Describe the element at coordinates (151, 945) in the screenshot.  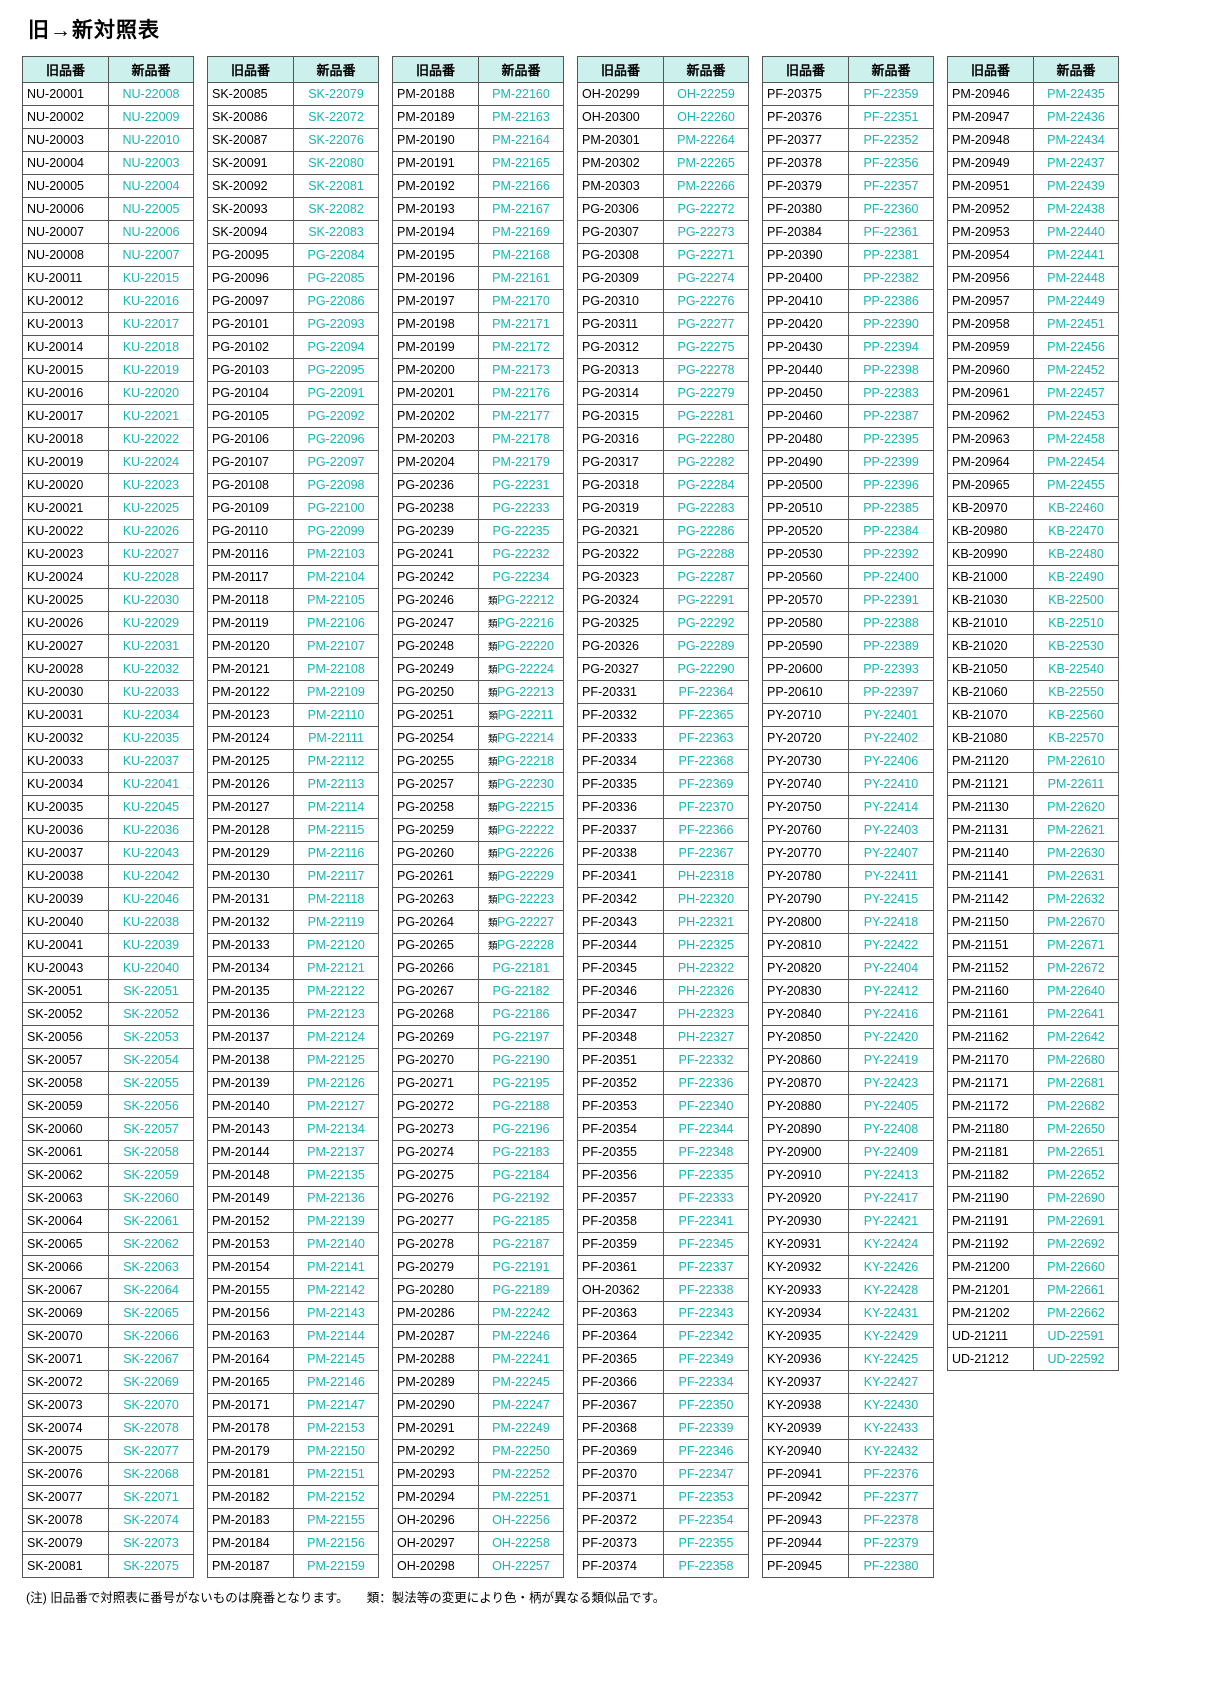
I see `new-part-number: KU-22039` at that location.